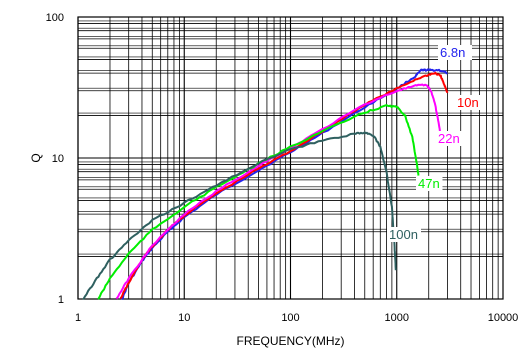  I want to click on series-label: 47n, so click(429, 183).